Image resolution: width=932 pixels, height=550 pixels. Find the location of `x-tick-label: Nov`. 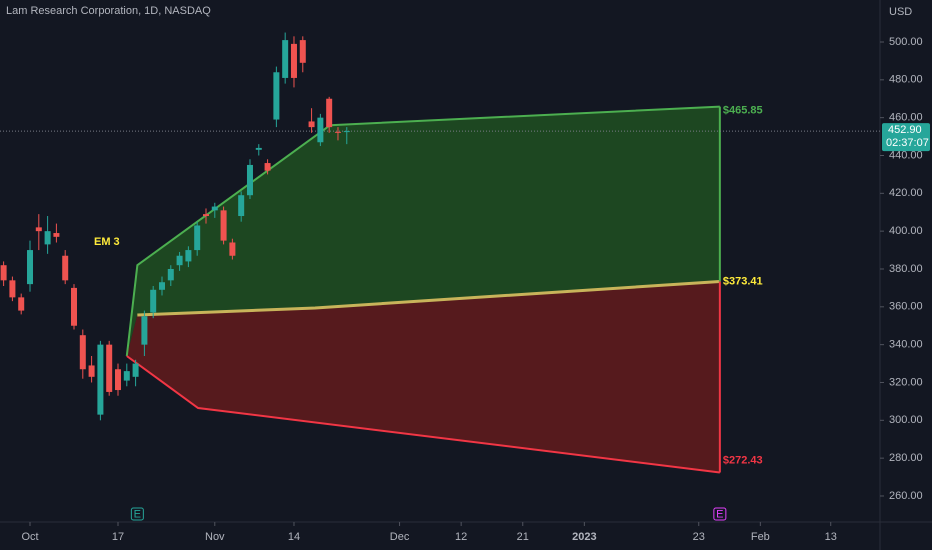

x-tick-label: Nov is located at coordinates (215, 537).